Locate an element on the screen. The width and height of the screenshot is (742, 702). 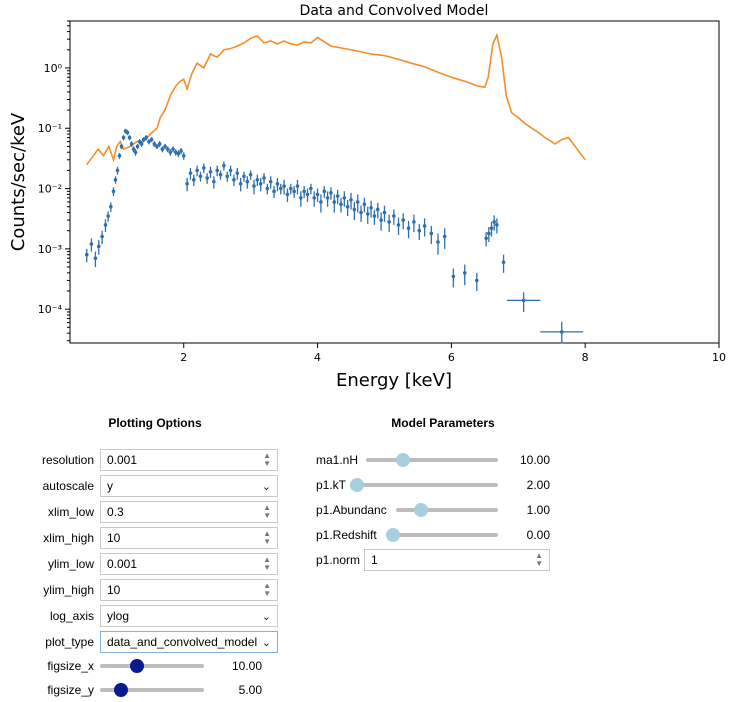
autoscale-select: y ⌄ is located at coordinates (189, 486).